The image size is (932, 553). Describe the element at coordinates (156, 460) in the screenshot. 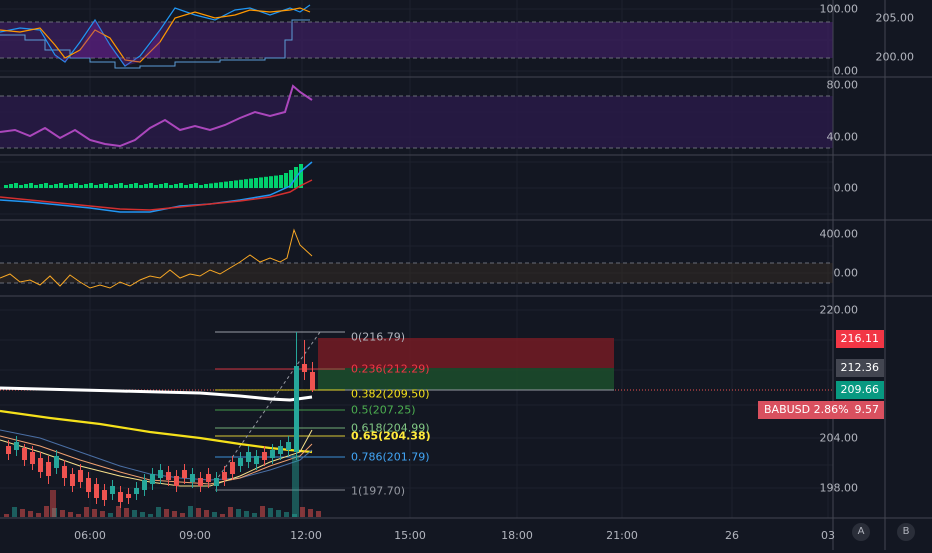

I see `ma-orange` at that location.